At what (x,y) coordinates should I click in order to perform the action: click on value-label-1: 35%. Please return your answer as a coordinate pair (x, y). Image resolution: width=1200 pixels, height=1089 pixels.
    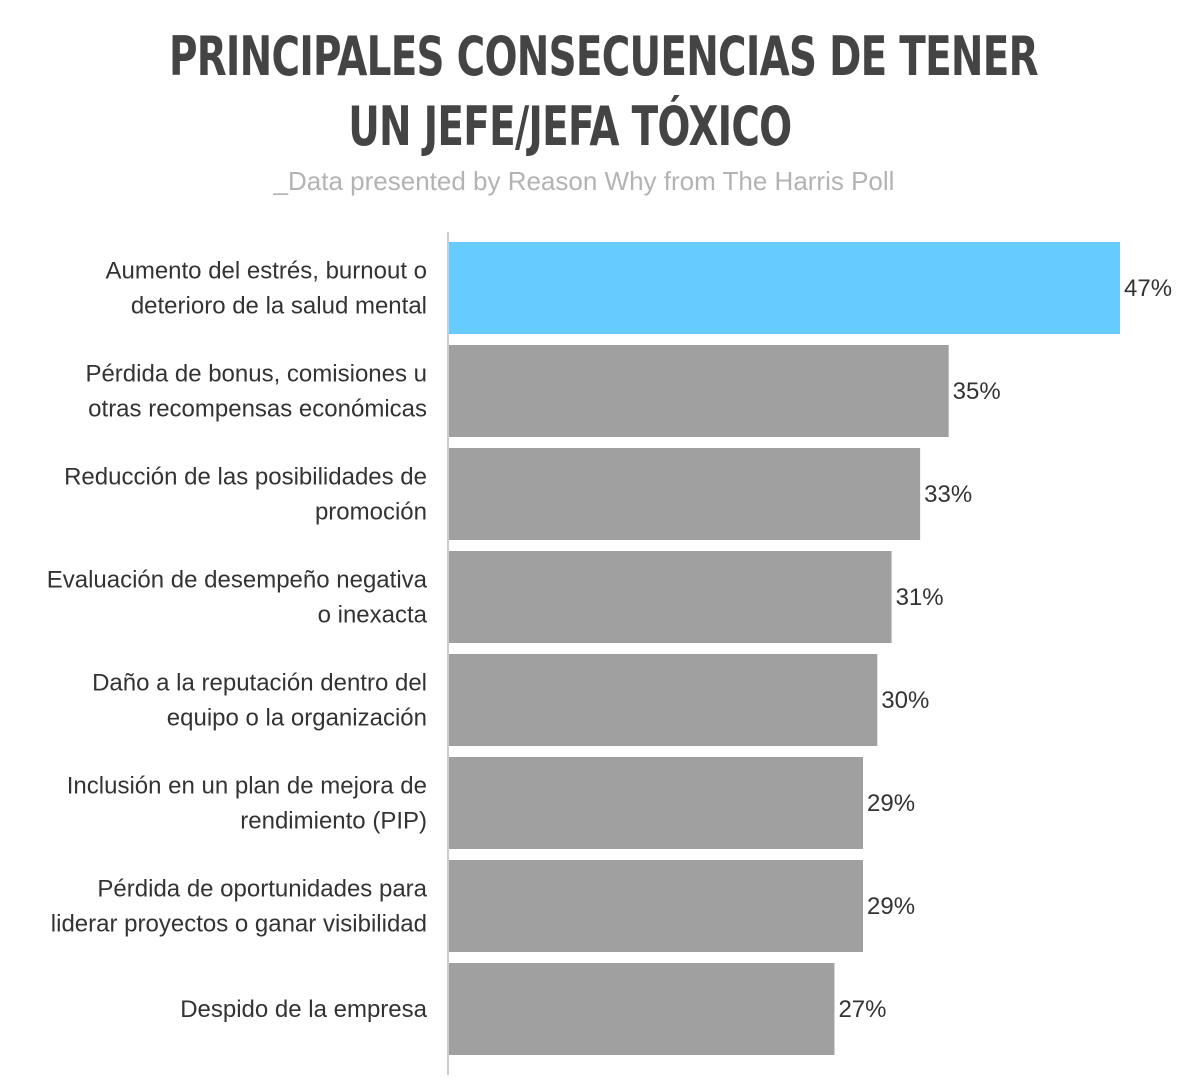
    Looking at the image, I should click on (977, 391).